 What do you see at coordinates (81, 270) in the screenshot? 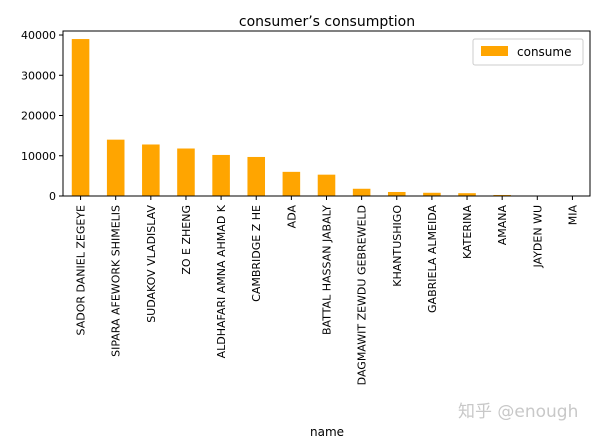
I see `x-tick-label: SADOR DANIEL ZEGEYE` at bounding box center [81, 270].